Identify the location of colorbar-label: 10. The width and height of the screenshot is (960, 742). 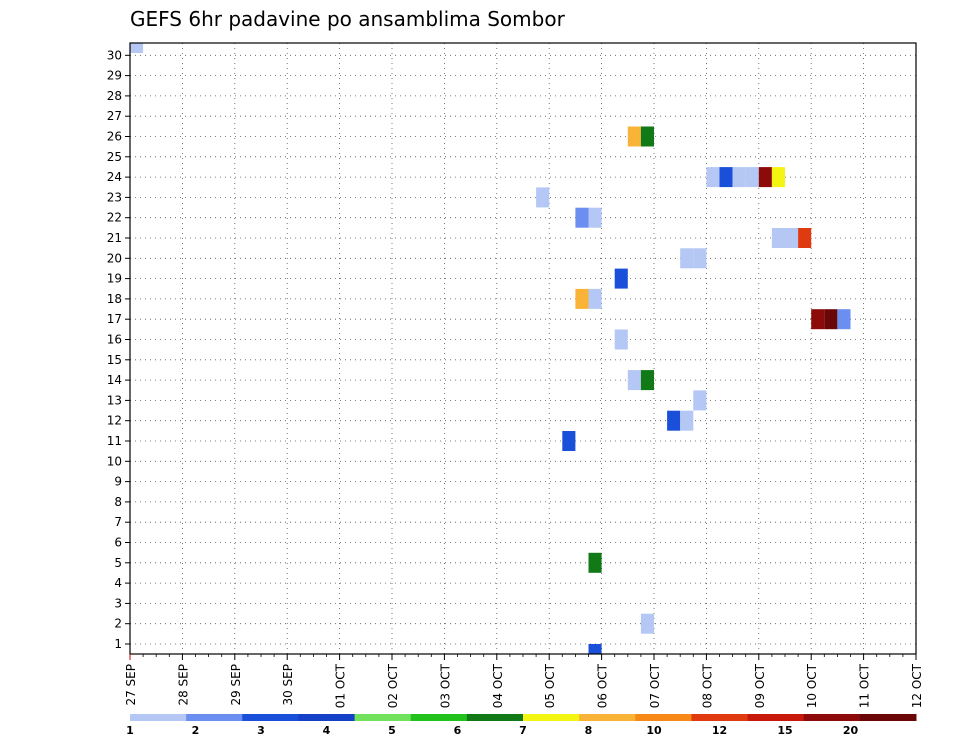
(654, 730).